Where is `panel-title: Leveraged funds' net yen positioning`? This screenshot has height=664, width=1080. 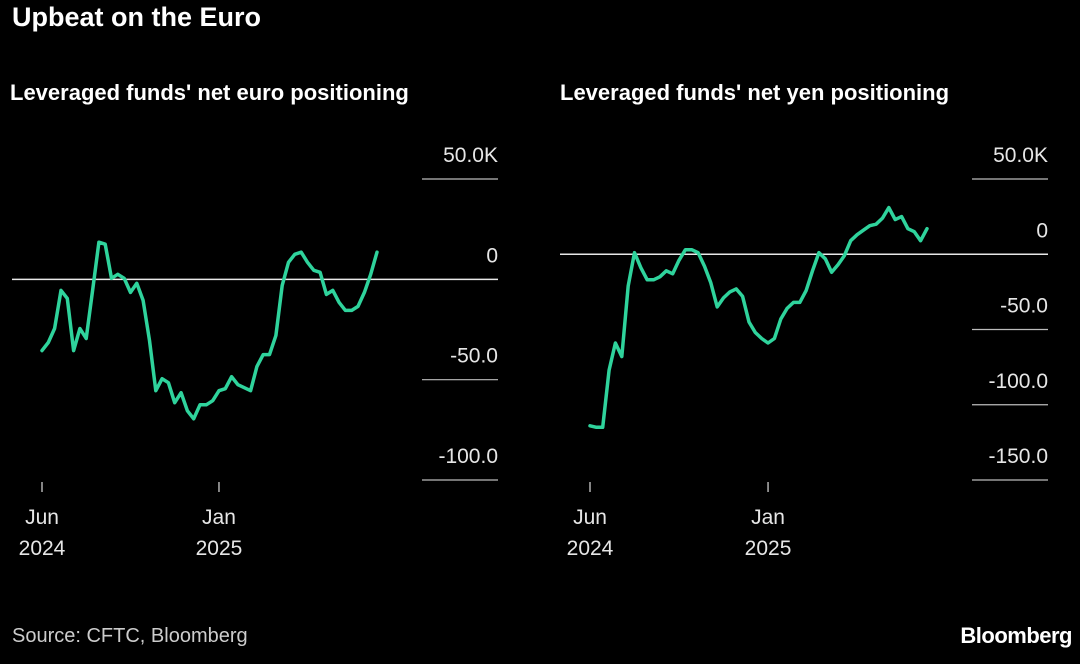 panel-title: Leveraged funds' net yen positioning is located at coordinates (755, 92).